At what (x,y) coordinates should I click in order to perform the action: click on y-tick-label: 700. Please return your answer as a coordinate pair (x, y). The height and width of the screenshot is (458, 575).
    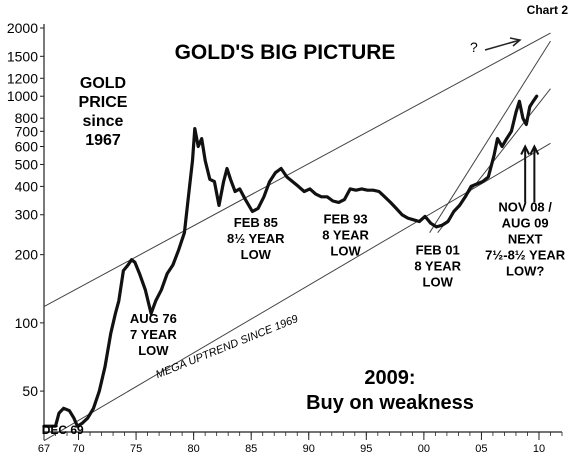
    Looking at the image, I should click on (27, 131).